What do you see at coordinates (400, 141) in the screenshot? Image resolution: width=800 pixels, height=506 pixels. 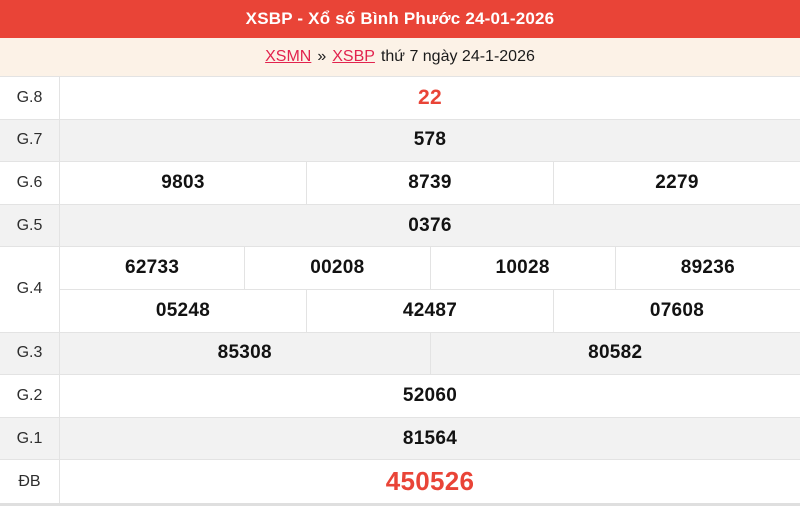 I see `prize-row-g7: G.7 578` at bounding box center [400, 141].